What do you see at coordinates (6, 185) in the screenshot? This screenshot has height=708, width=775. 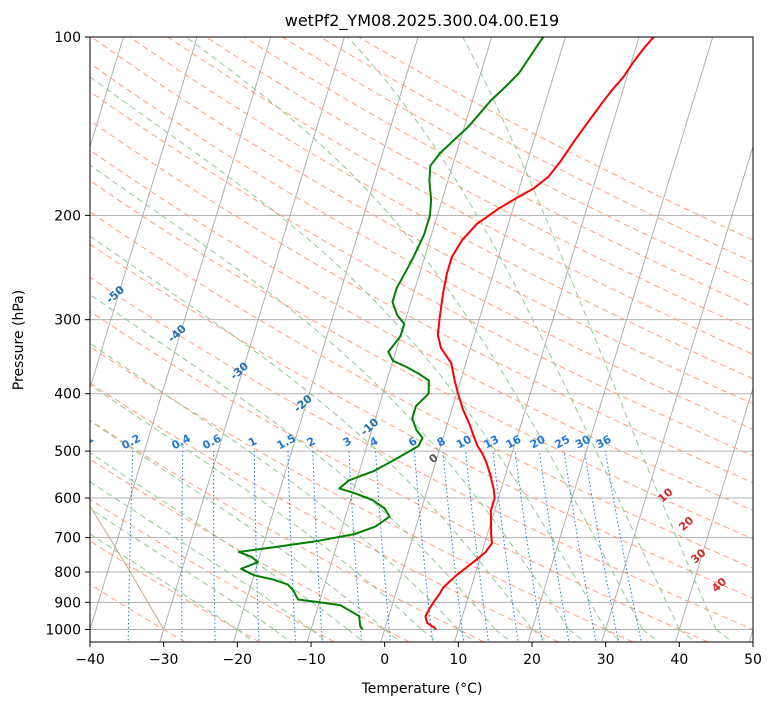 I see `isotherm-label: -70` at bounding box center [6, 185].